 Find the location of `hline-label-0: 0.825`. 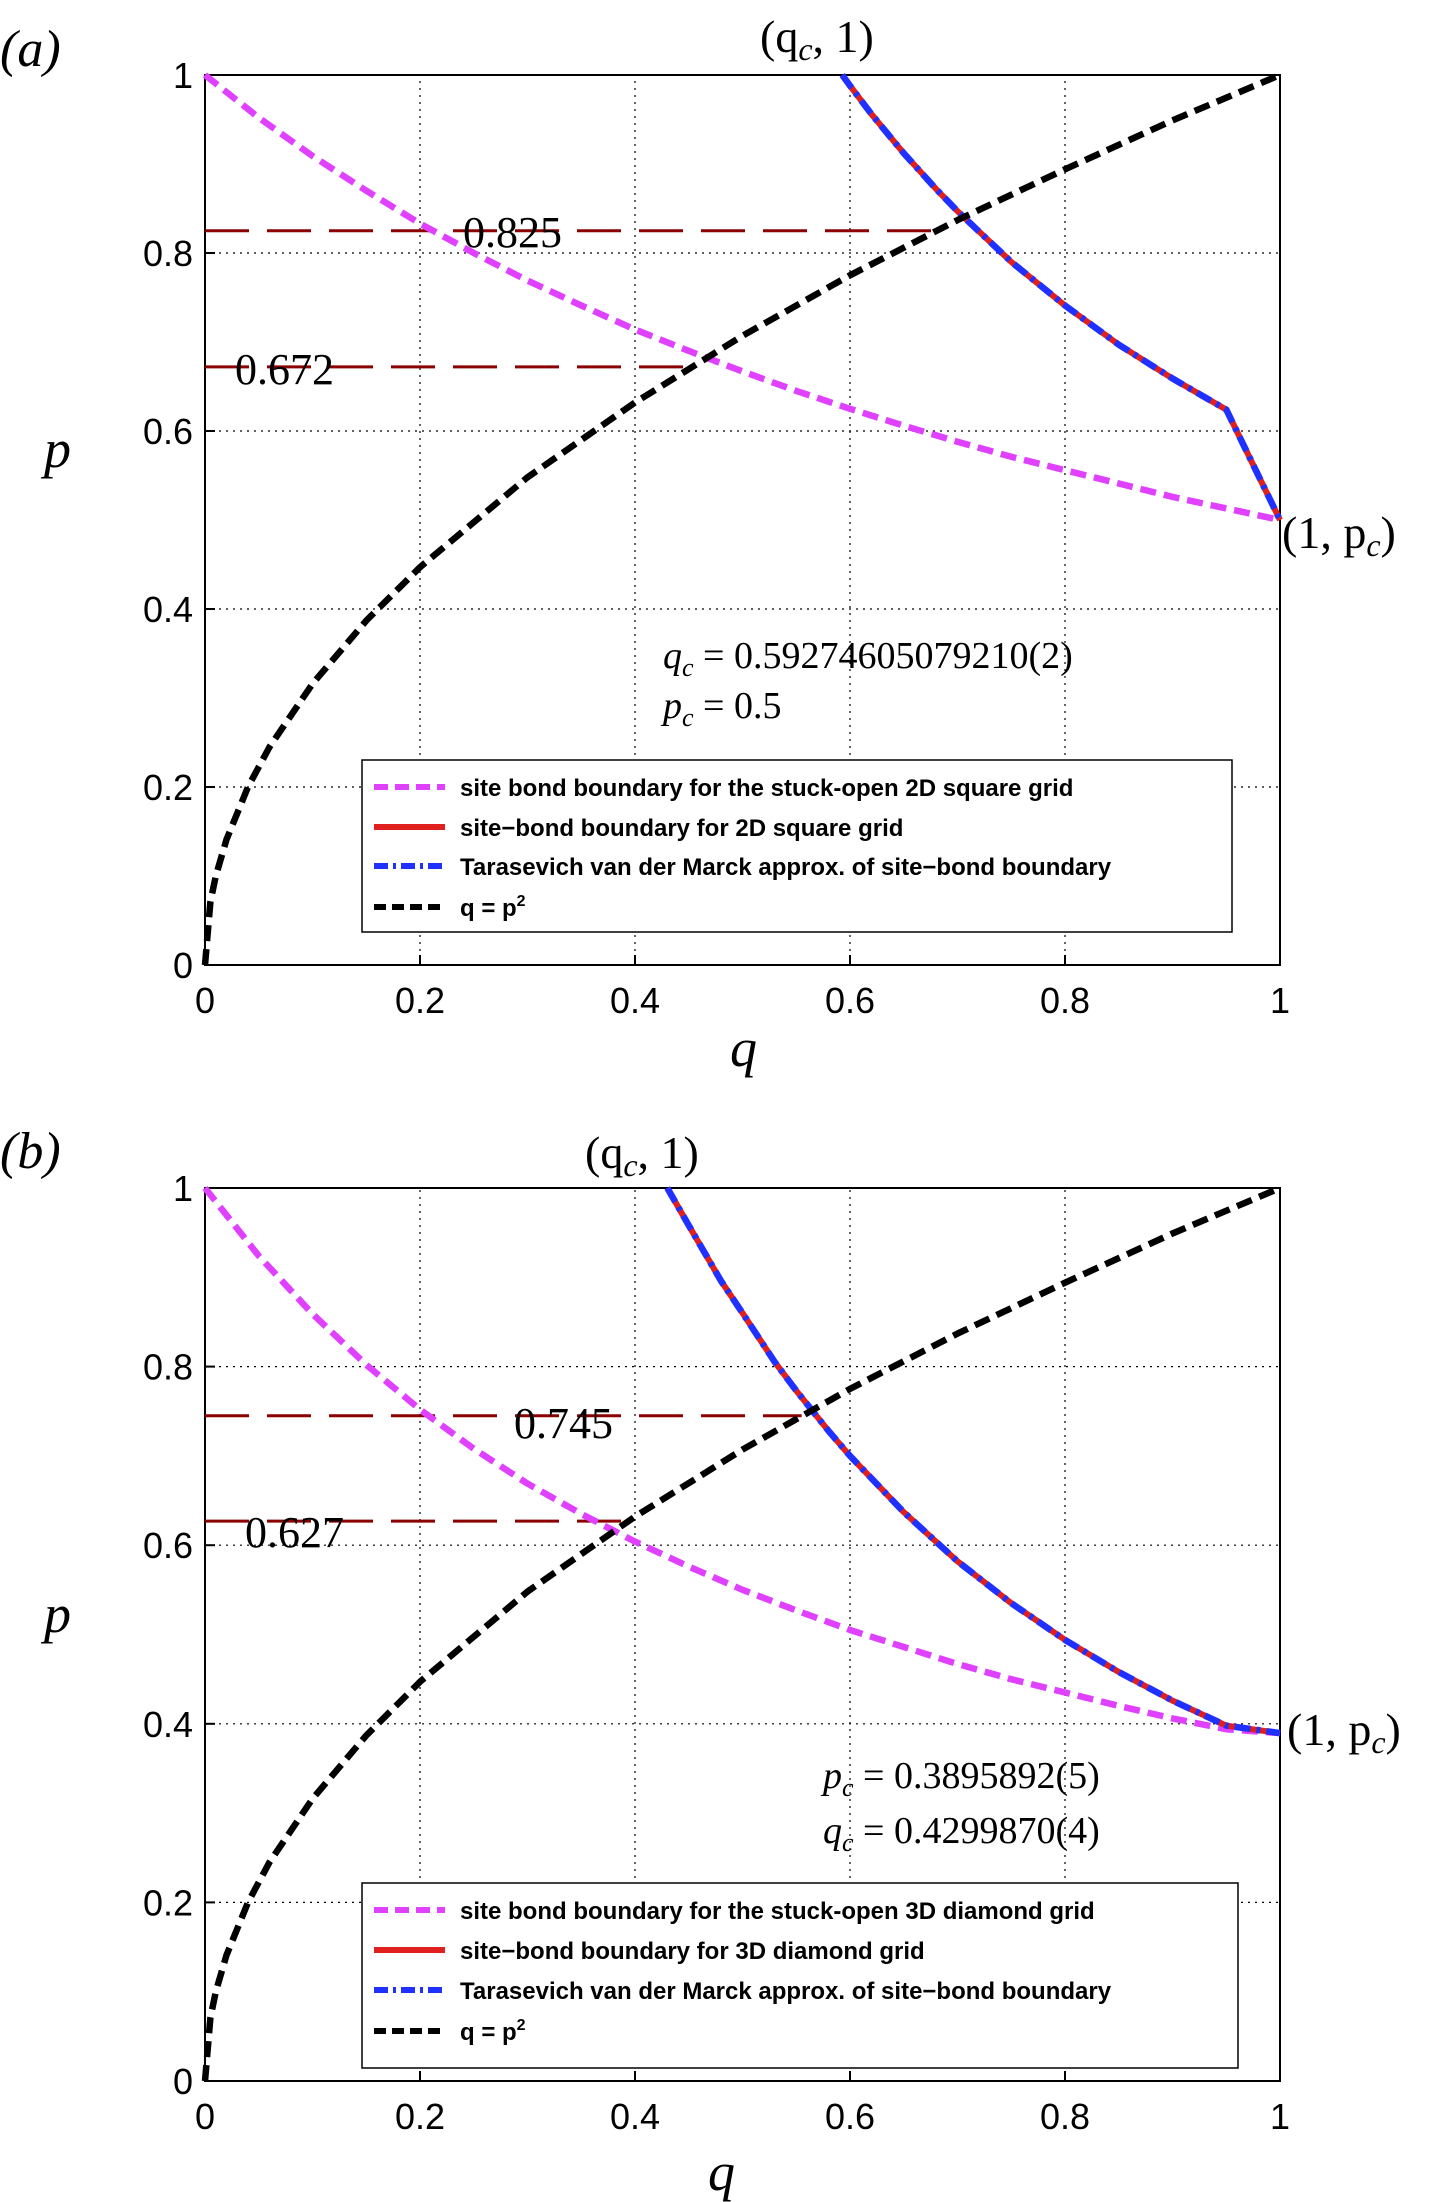

hline-label-0: 0.825 is located at coordinates (512, 232).